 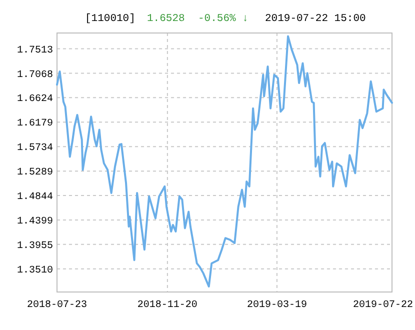 What do you see at coordinates (57, 305) in the screenshot?
I see `x-tick-label: 2018-07-23` at bounding box center [57, 305].